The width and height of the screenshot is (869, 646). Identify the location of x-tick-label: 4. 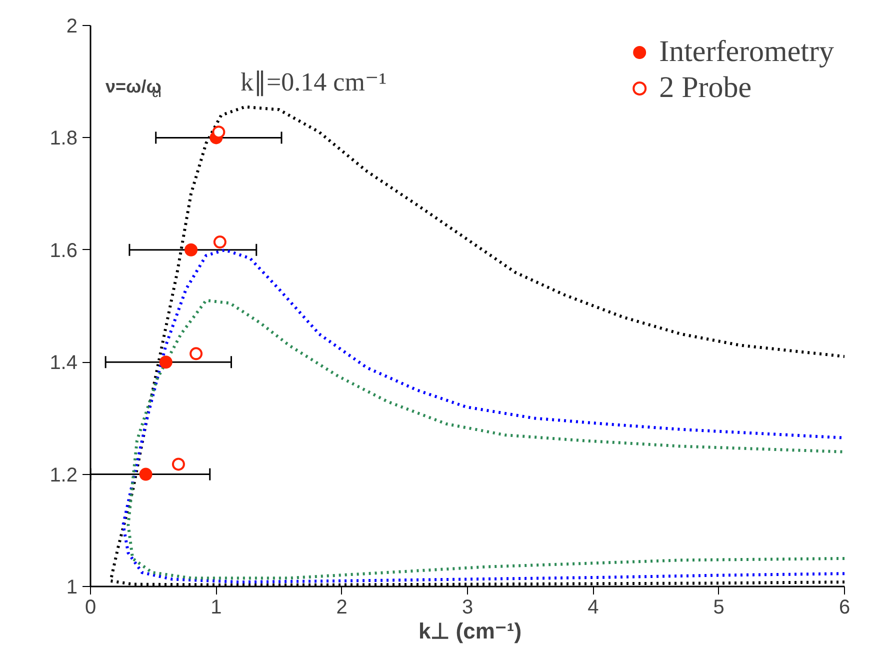
(593, 607).